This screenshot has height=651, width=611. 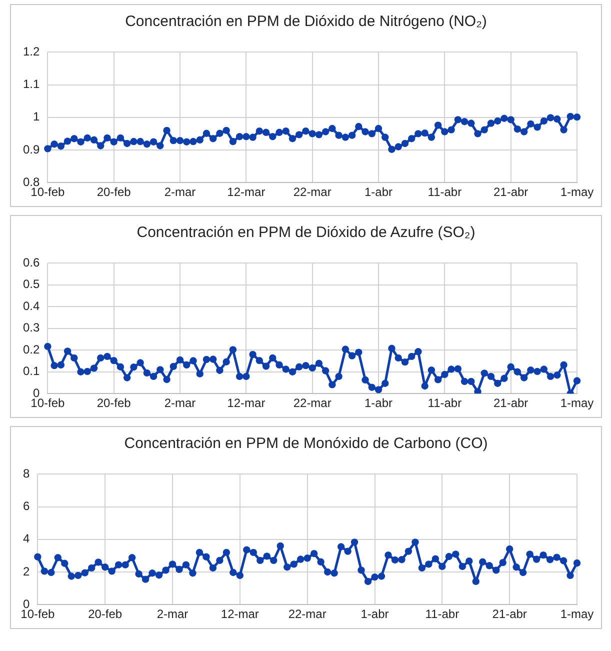 I want to click on y-tick-label: 0.9, so click(x=31, y=149).